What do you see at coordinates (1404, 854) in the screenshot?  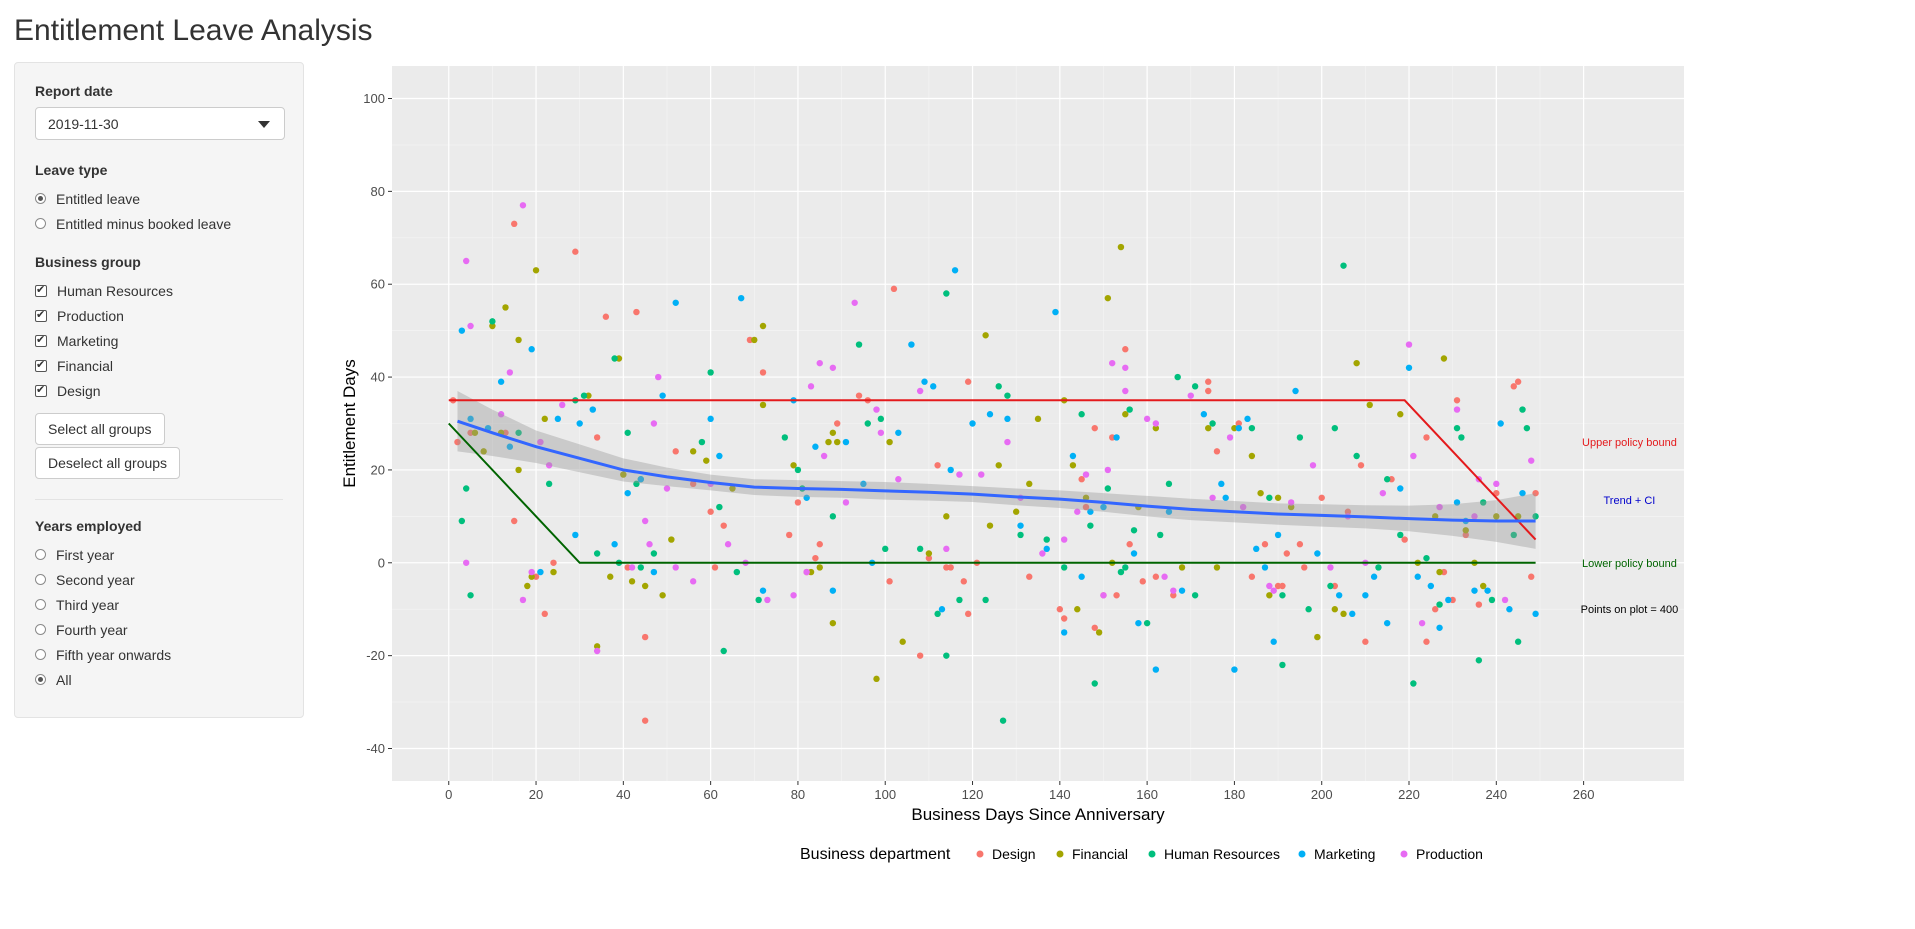 I see `legend-key-production` at bounding box center [1404, 854].